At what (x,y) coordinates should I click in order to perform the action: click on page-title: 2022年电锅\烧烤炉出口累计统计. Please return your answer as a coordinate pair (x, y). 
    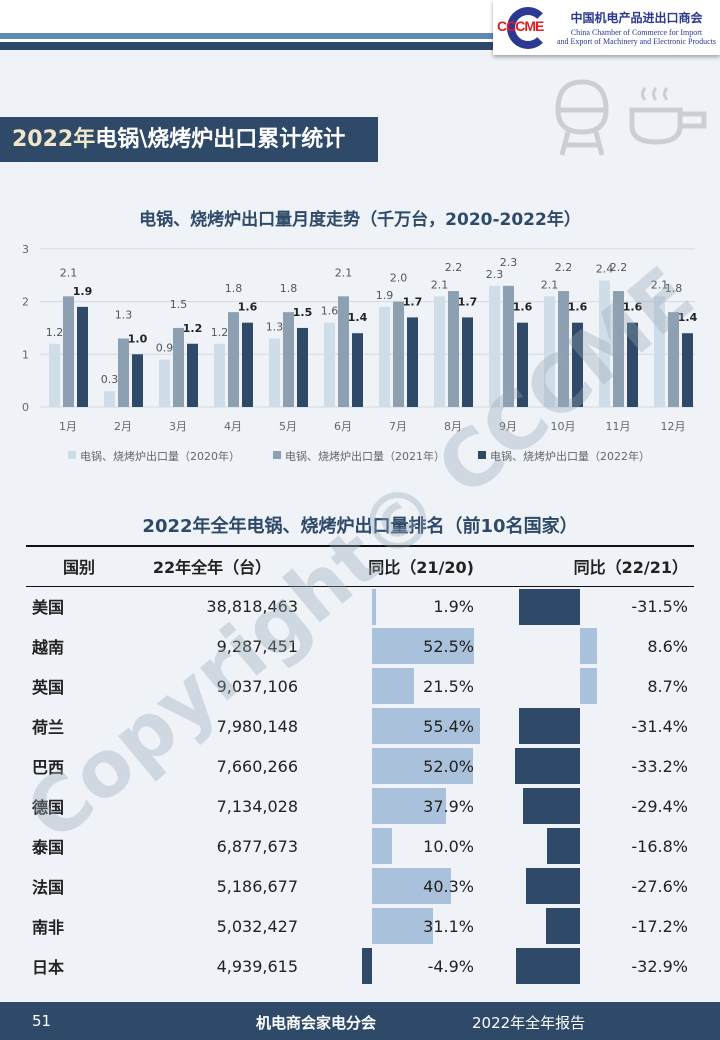
    Looking at the image, I should click on (189, 139).